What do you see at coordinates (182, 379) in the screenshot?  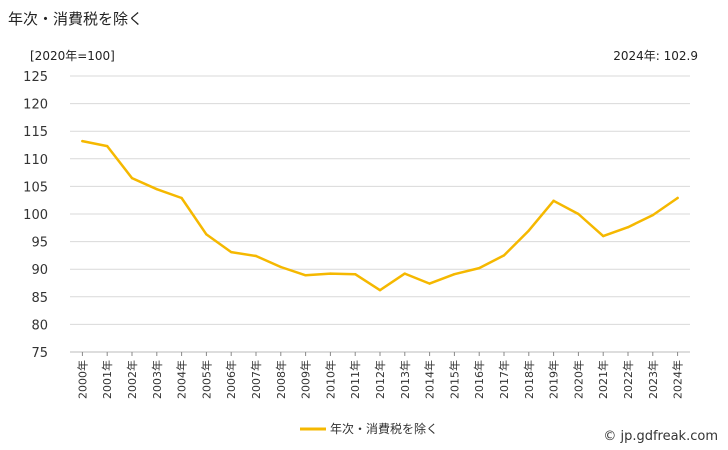 I see `x-tick-label: 2004年` at bounding box center [182, 379].